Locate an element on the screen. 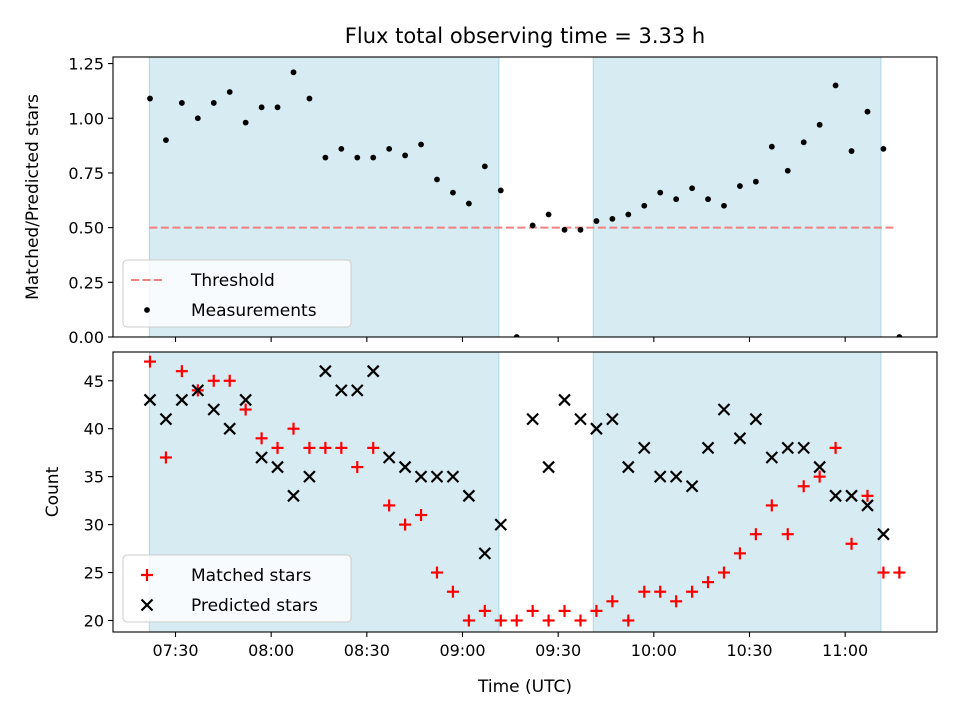 This screenshot has height=720, width=960. y-tick-label: 20 is located at coordinates (94, 620).